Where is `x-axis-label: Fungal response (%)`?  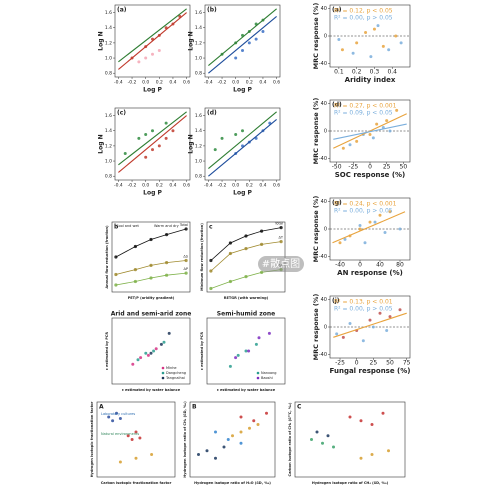
x-axis-label: Fungal response (%) is located at coordinates (370, 371).